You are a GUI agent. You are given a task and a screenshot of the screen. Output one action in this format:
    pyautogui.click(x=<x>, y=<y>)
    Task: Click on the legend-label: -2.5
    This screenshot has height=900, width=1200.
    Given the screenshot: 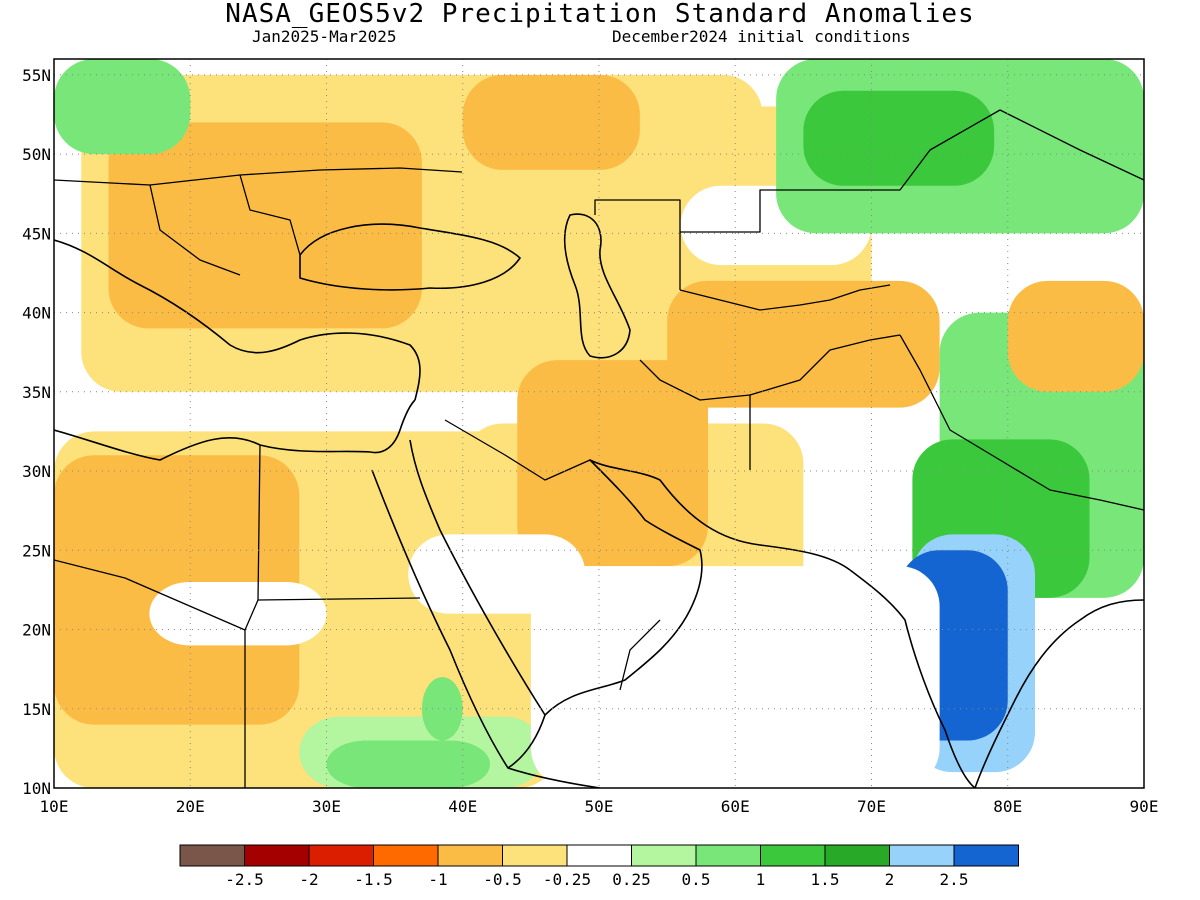 What is the action you would take?
    pyautogui.click(x=244, y=879)
    